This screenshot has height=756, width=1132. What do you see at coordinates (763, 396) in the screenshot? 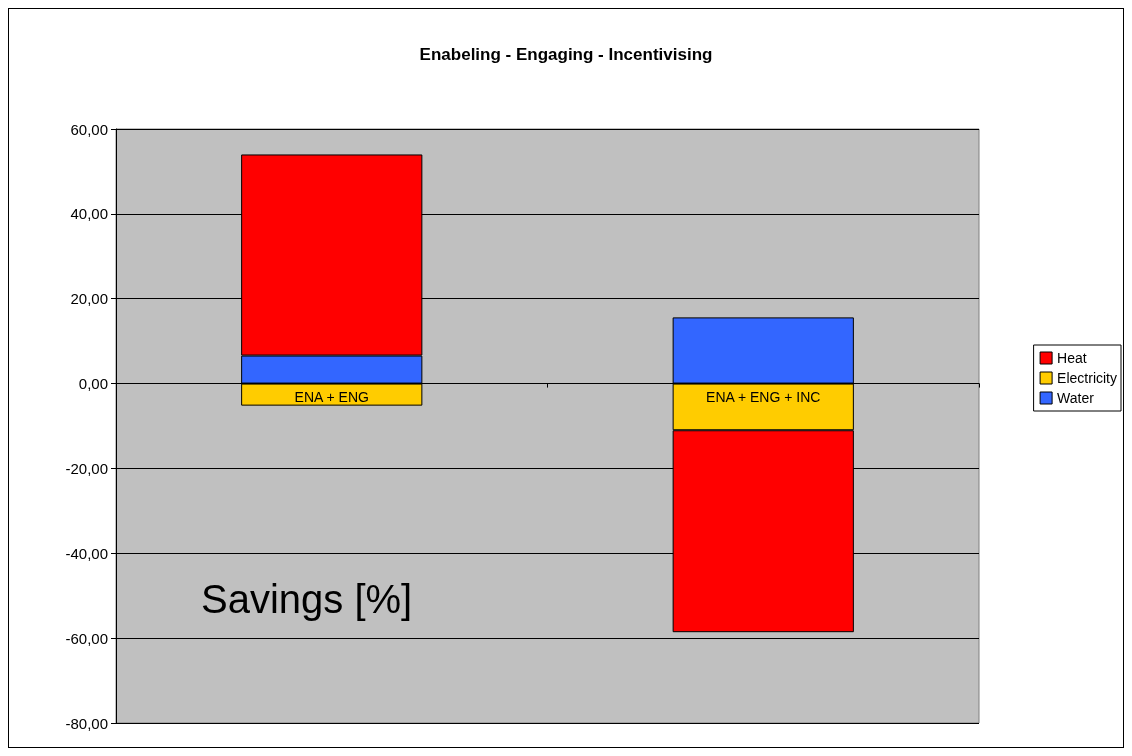
I see `x-tick-label: ENA + ENG + INC` at bounding box center [763, 396].